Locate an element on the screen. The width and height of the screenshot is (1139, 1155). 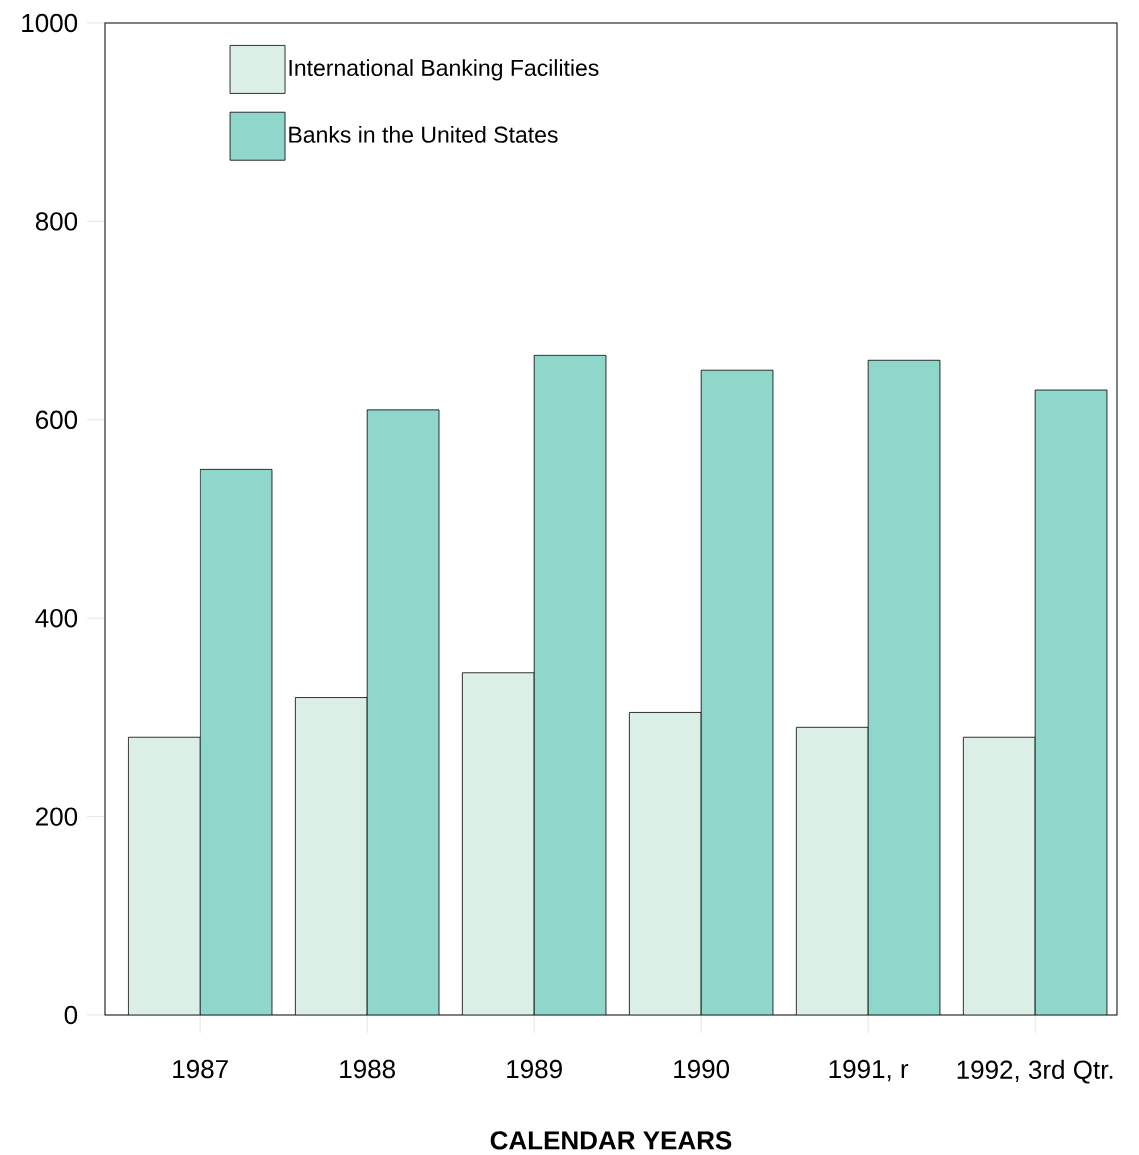
x-axis-title: CALENDAR YEARS is located at coordinates (611, 1140).